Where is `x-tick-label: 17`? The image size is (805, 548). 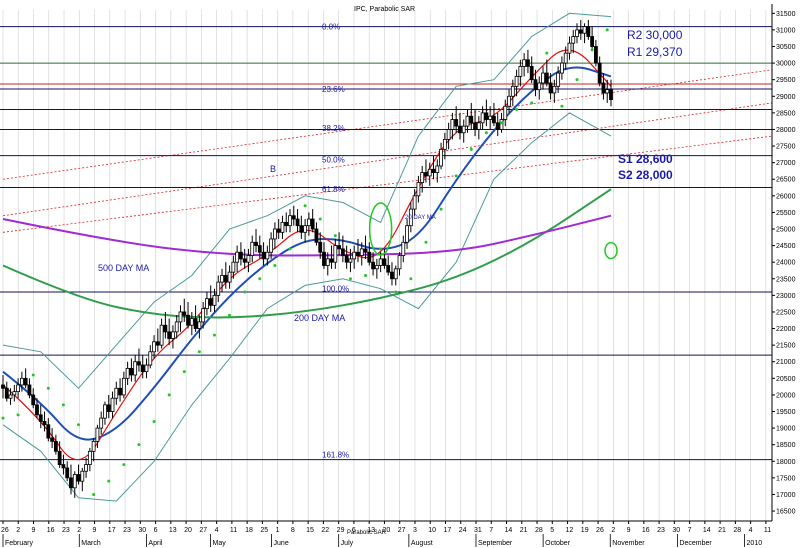
x-tick-label: 17 is located at coordinates (447, 530).